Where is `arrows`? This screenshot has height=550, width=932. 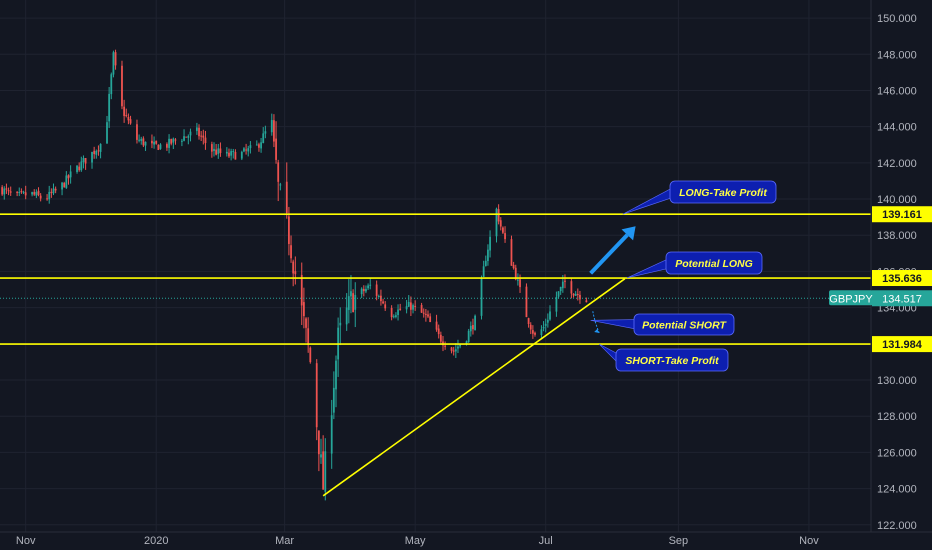
arrows is located at coordinates (612, 280).